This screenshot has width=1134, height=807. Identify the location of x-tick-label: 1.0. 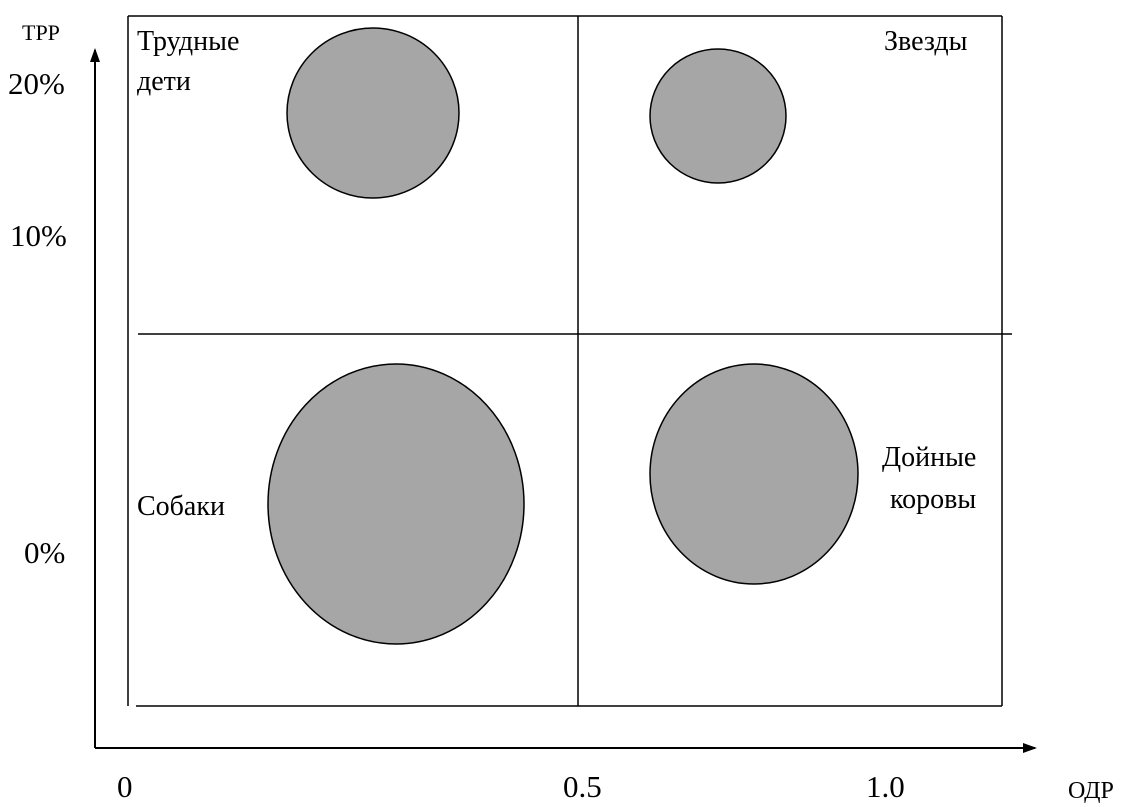
(885, 786).